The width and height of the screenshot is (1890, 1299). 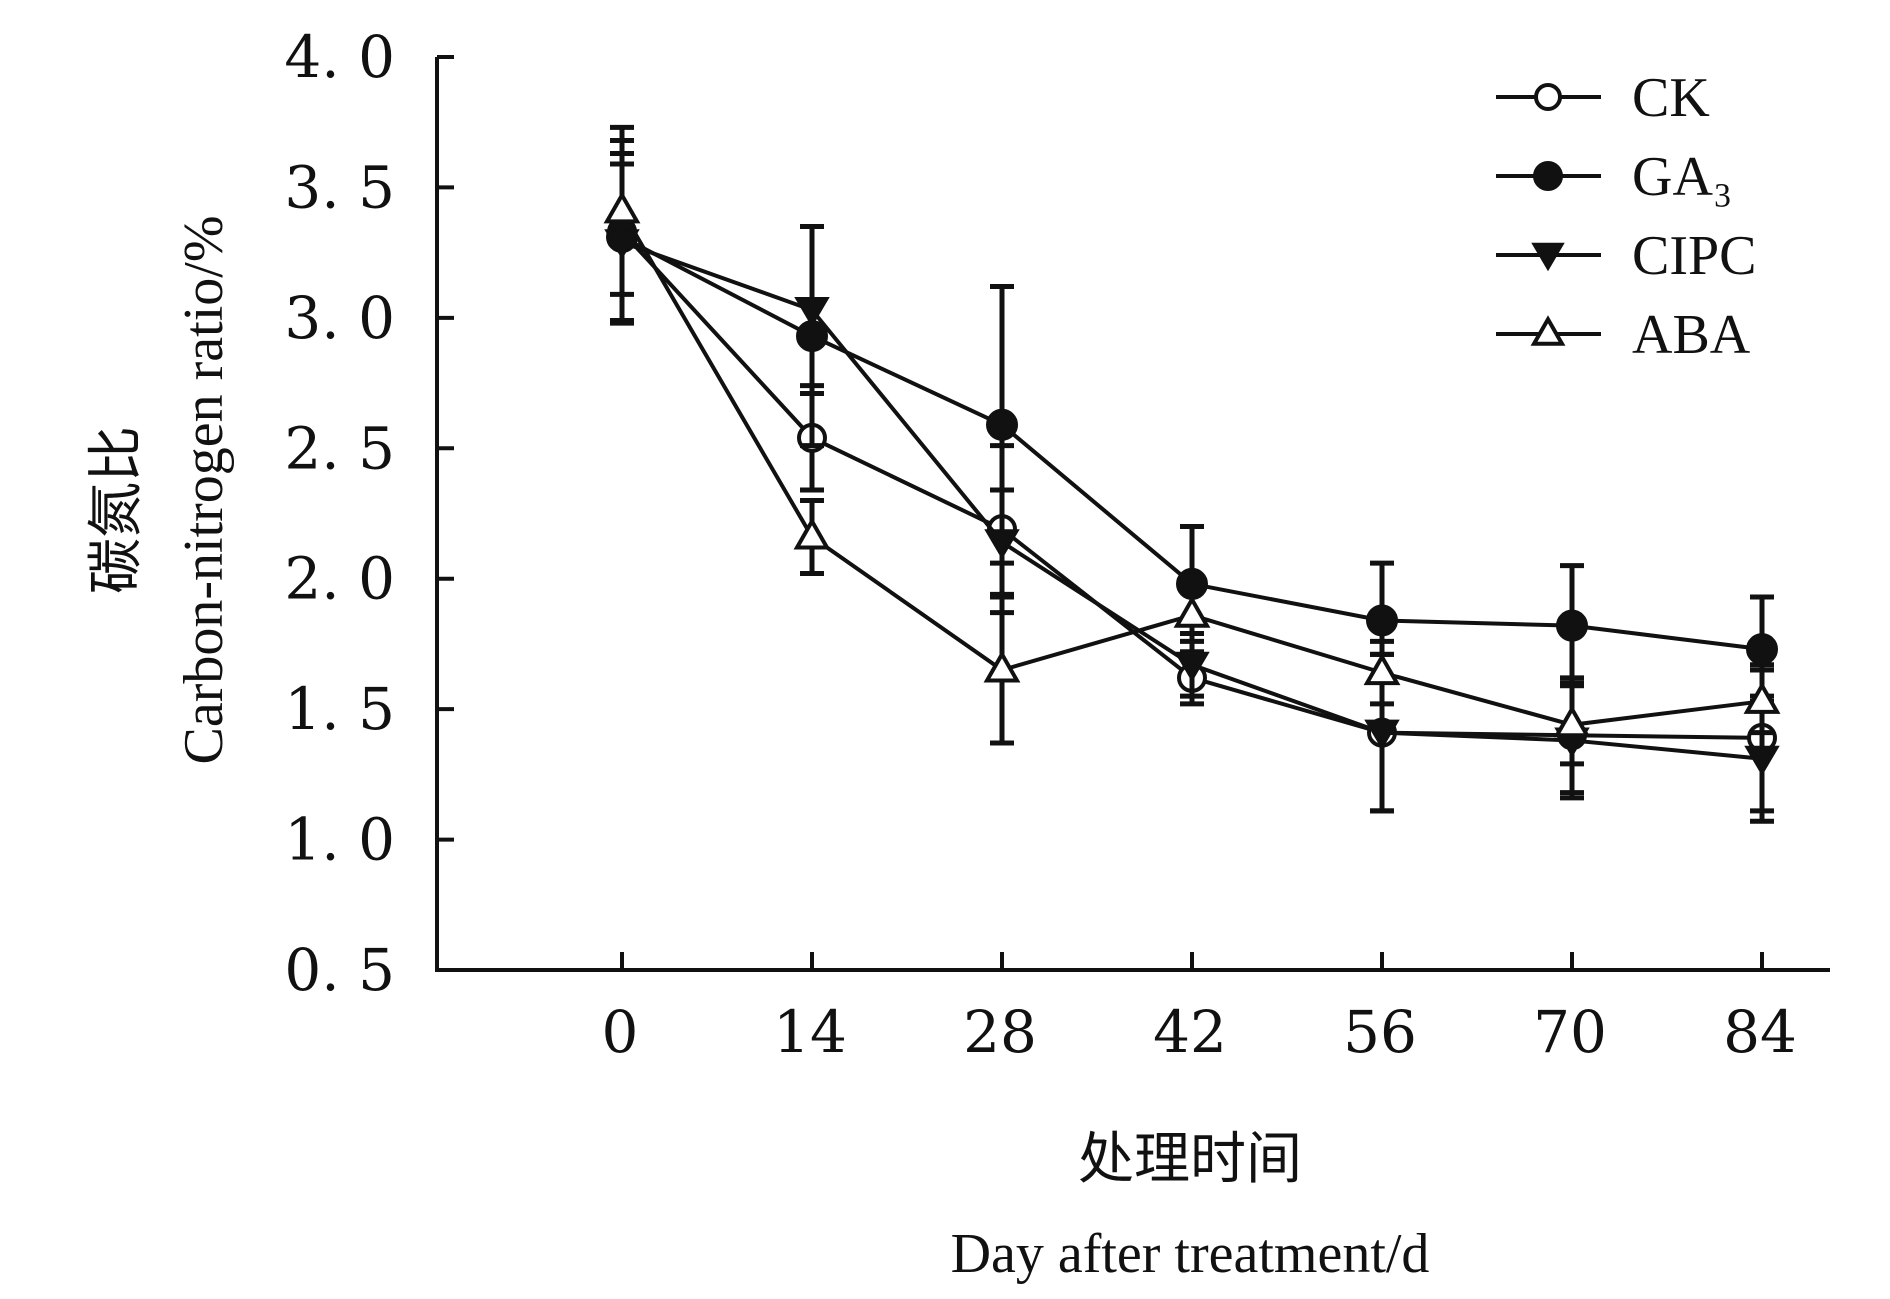 What do you see at coordinates (1000, 1032) in the screenshot?
I see `x-tick-label: 28` at bounding box center [1000, 1032].